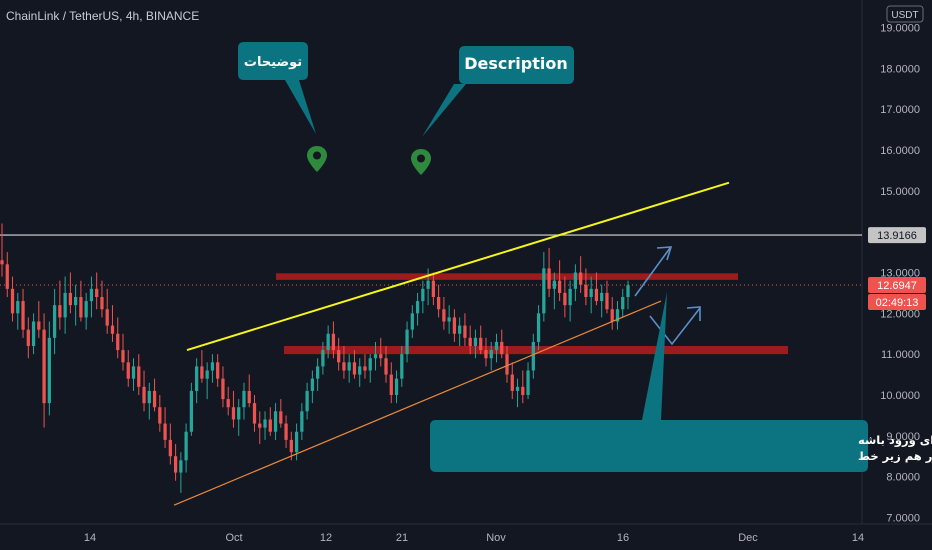  I want to click on y-tick-label: 10.0000, so click(900, 396).